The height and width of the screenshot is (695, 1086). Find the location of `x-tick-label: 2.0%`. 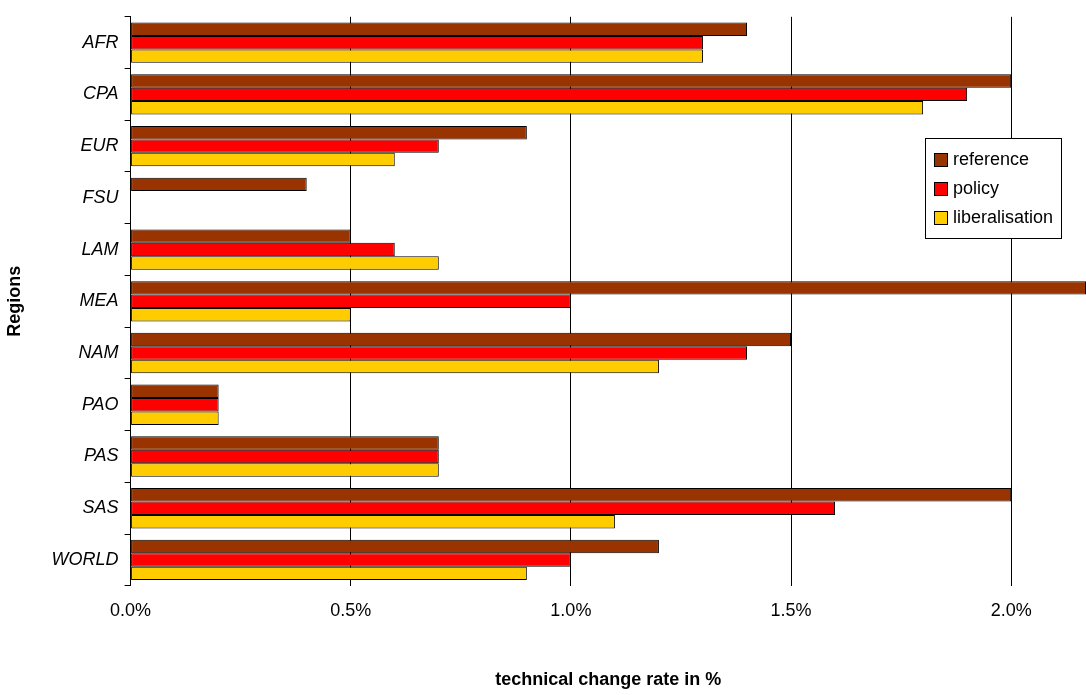

x-tick-label: 2.0% is located at coordinates (1011, 609).